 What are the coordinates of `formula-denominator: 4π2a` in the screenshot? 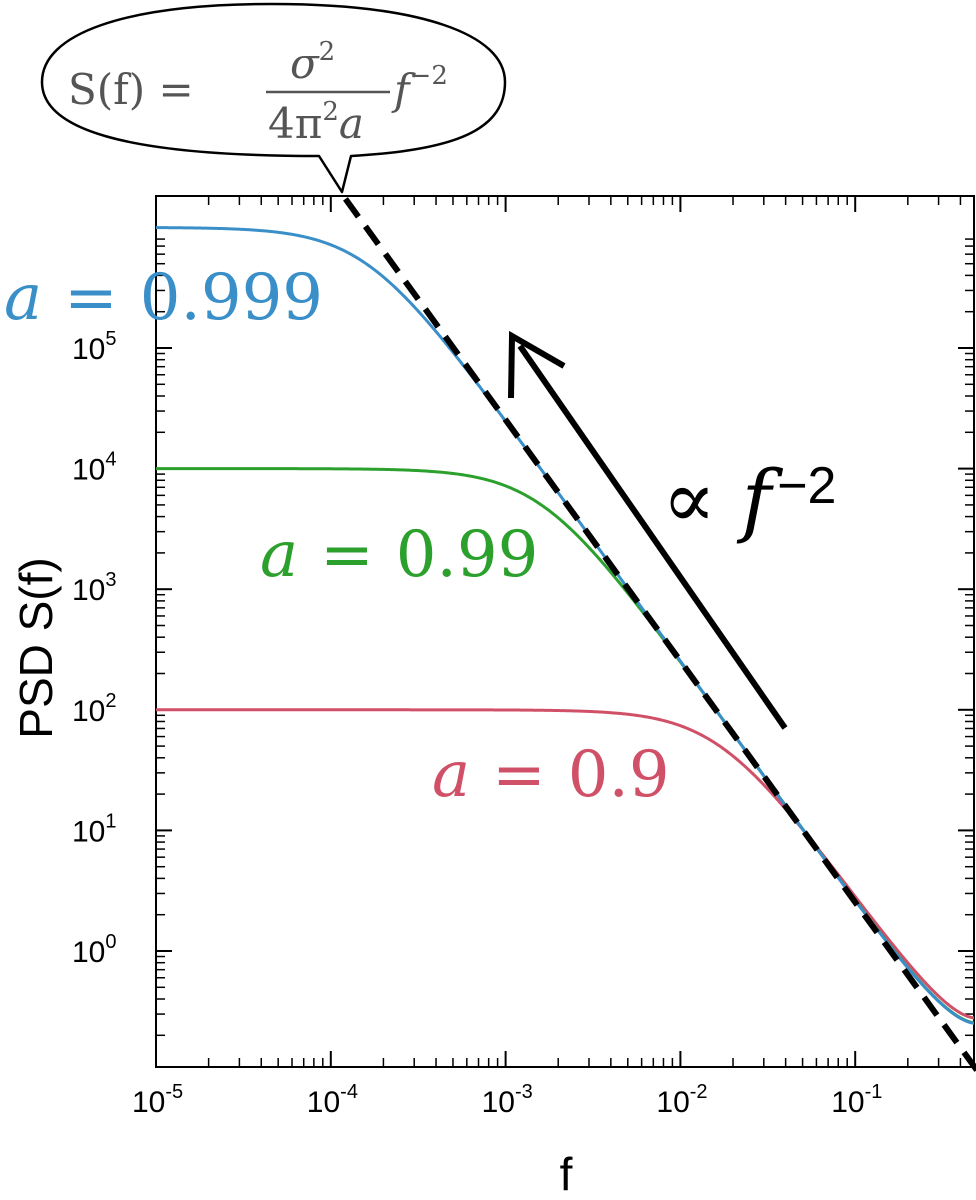 It's located at (316, 122).